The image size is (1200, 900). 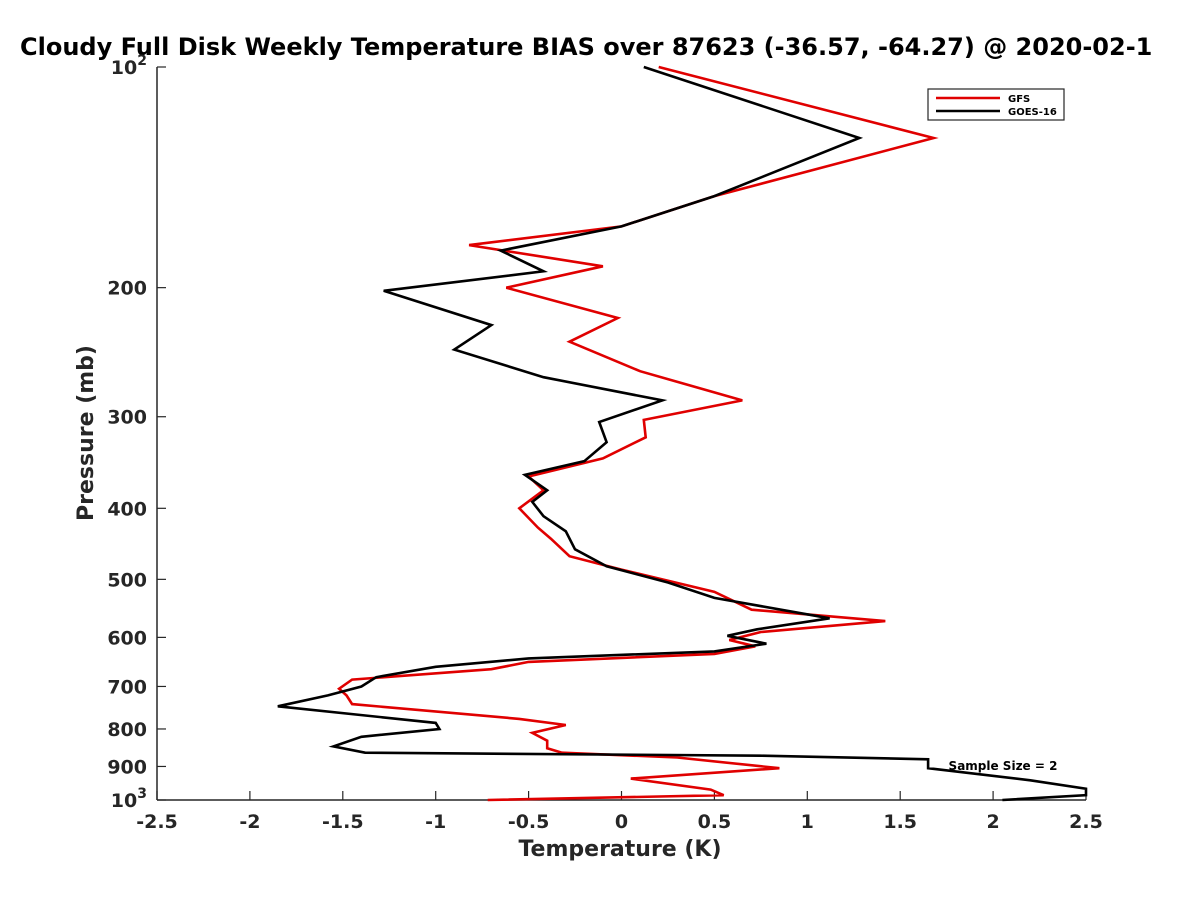 I want to click on x-tick-label: -1.5, so click(x=343, y=822).